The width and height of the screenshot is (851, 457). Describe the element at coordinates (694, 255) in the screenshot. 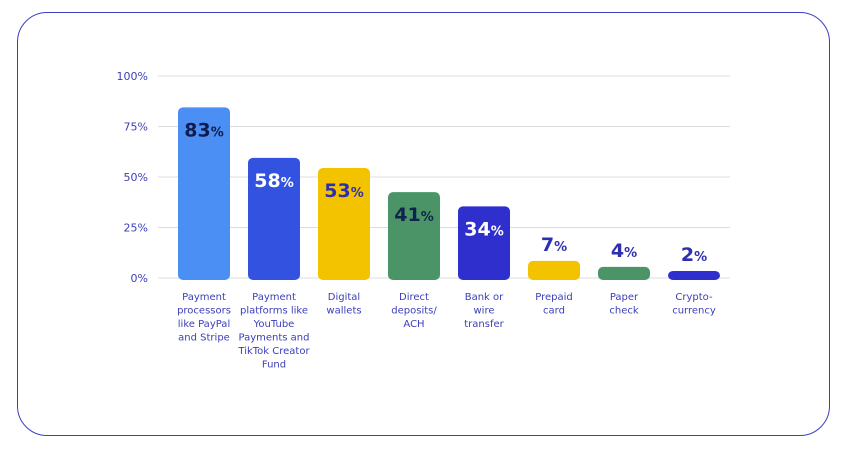

I see `data-label: 2%` at that location.